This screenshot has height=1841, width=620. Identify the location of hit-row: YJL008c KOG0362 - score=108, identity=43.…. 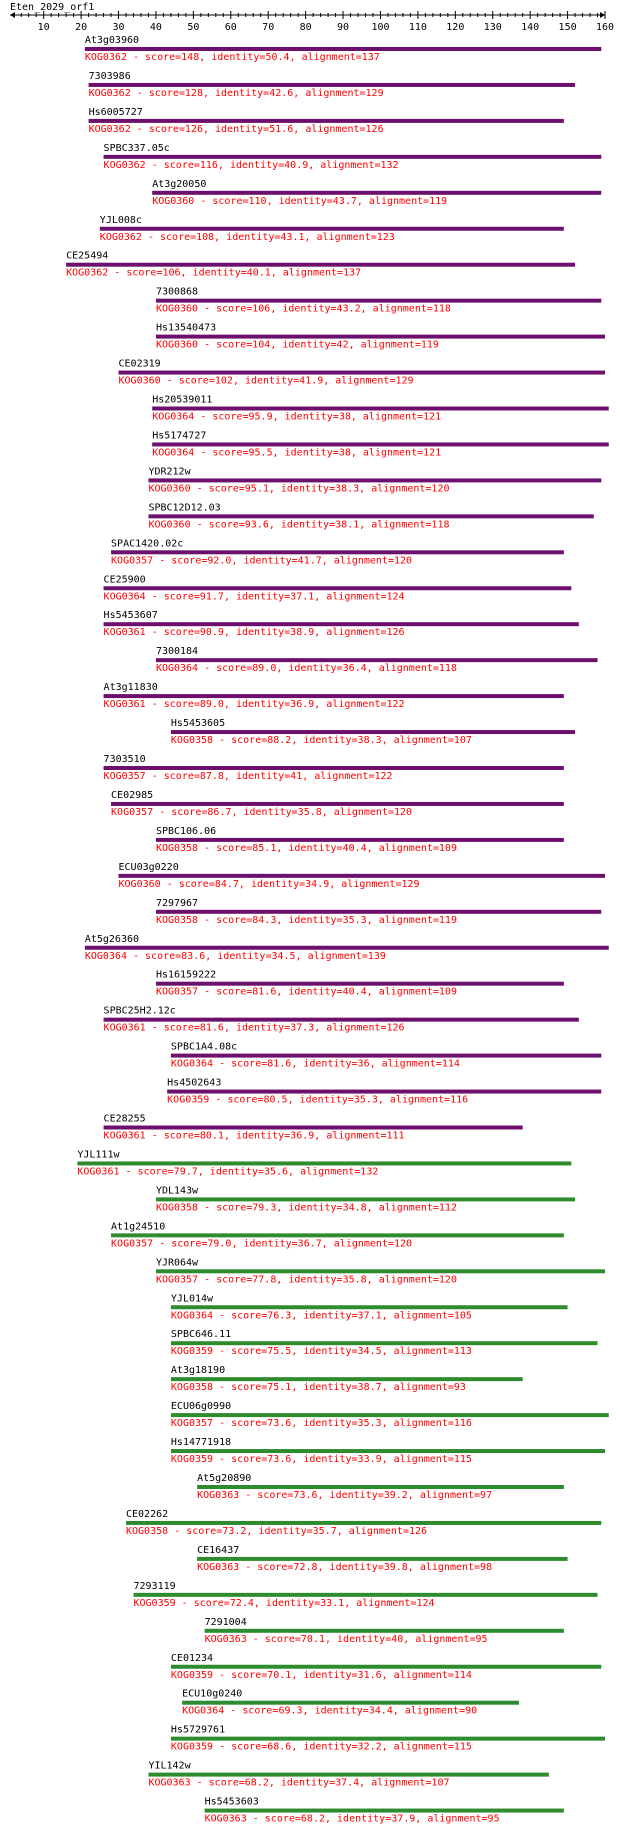
(331, 229).